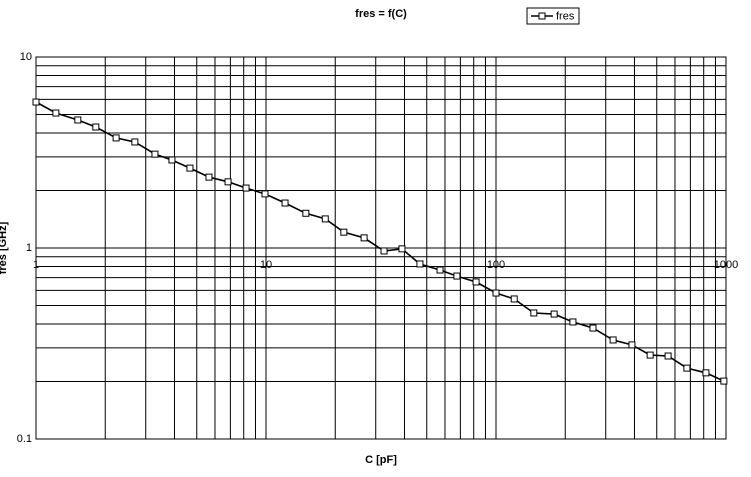 This screenshot has width=751, height=477. What do you see at coordinates (4, 247) in the screenshot?
I see `y-axis-title: fres [GHz]` at bounding box center [4, 247].